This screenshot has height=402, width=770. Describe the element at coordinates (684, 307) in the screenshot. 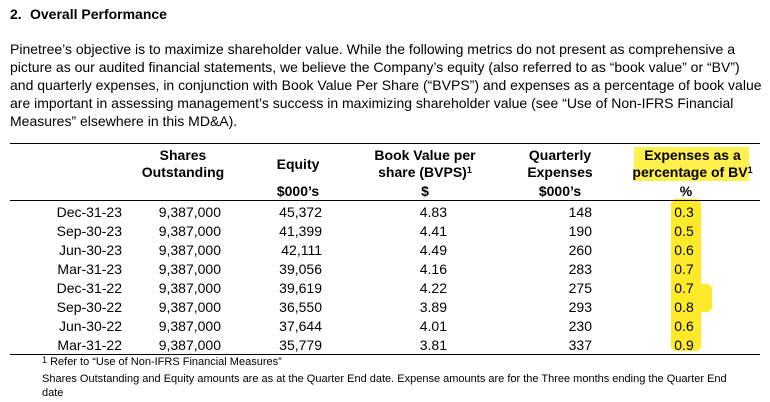

I see `cell-percentage: 0.8` at that location.